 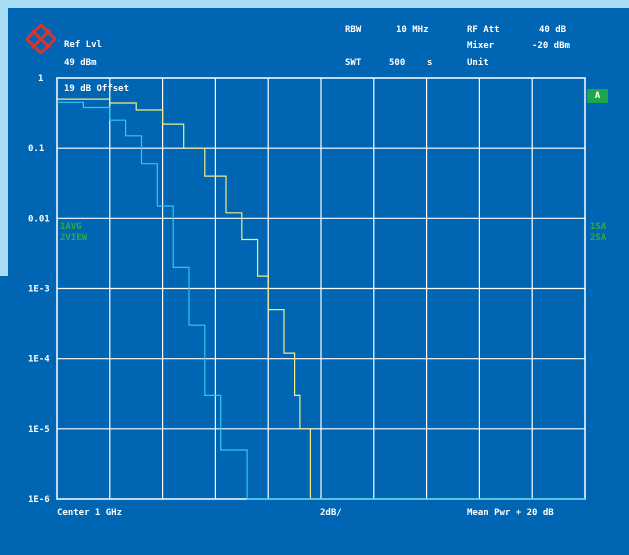 I want to click on rbw-value: 10 MHz, so click(x=412, y=30).